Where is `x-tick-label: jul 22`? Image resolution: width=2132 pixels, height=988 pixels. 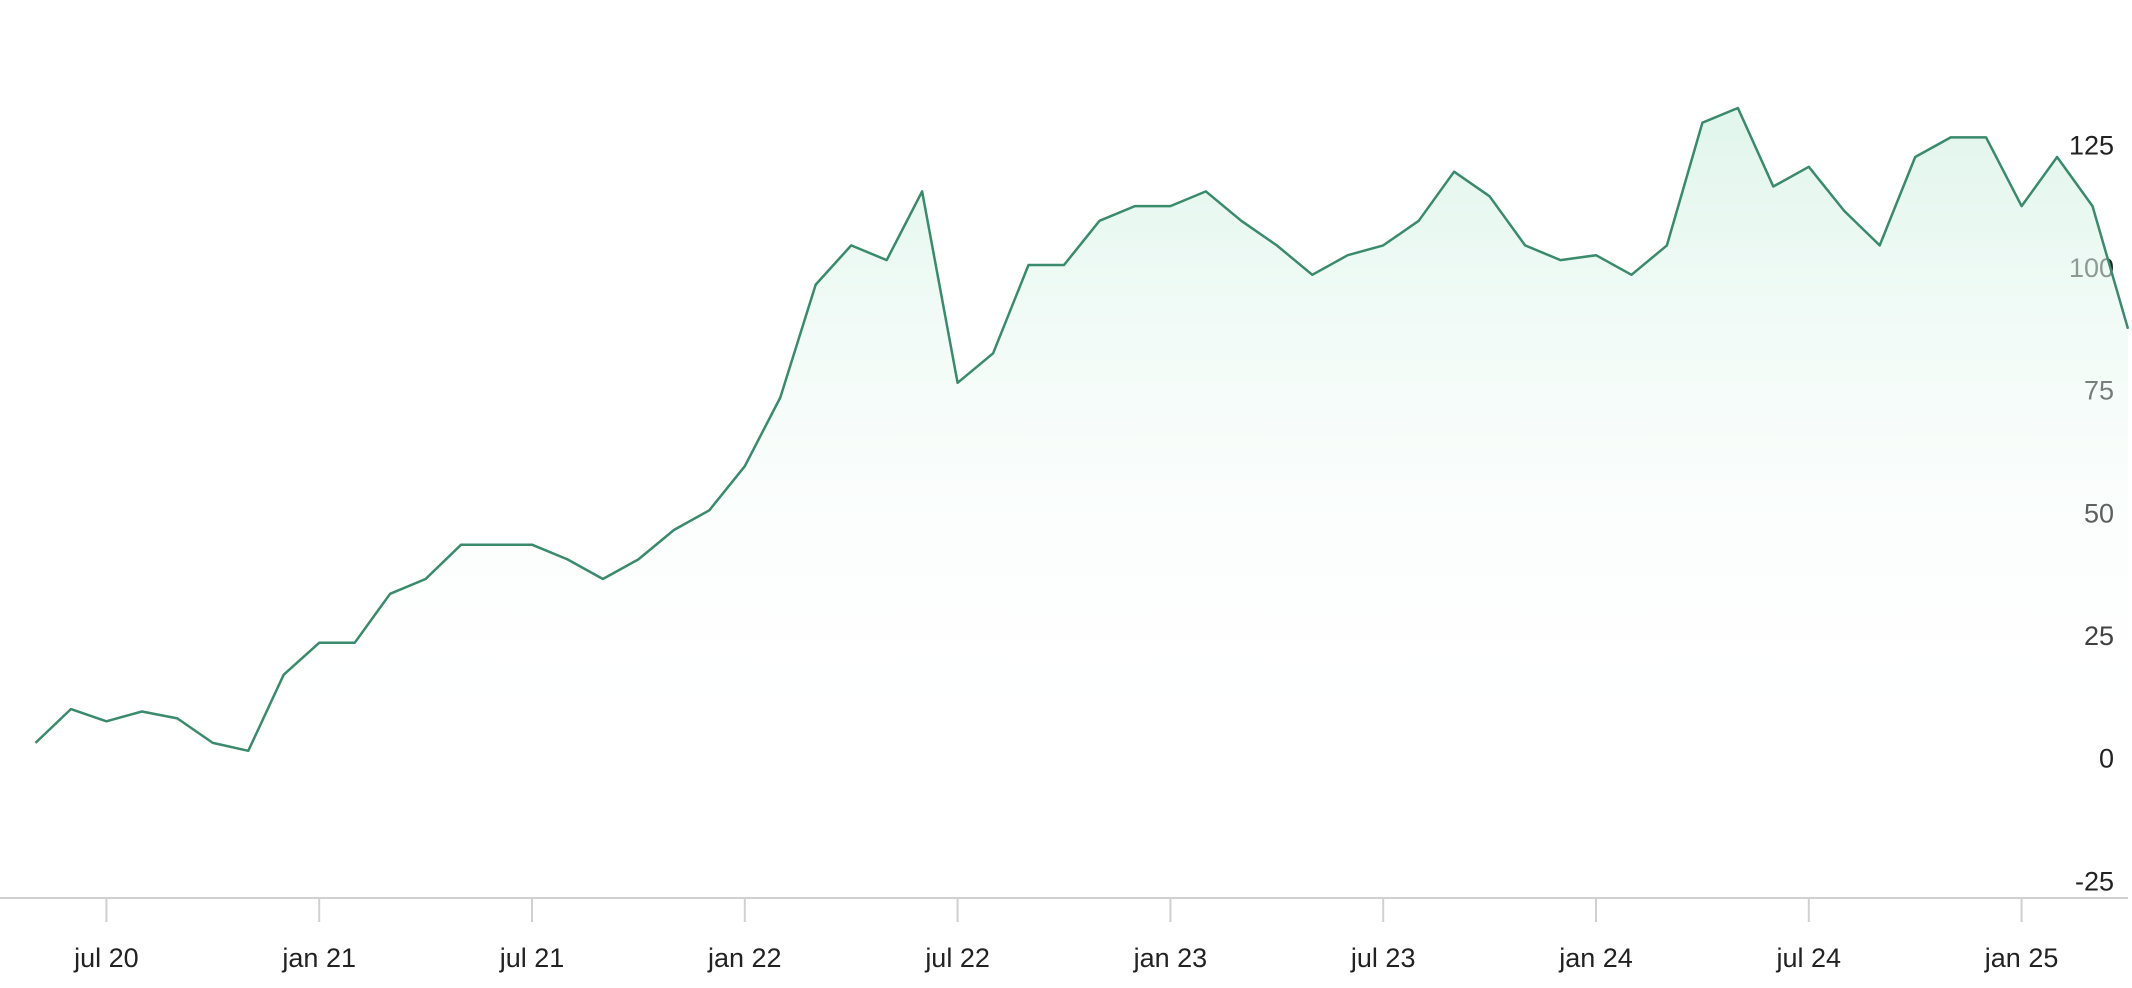 x-tick-label: jul 22 is located at coordinates (957, 958).